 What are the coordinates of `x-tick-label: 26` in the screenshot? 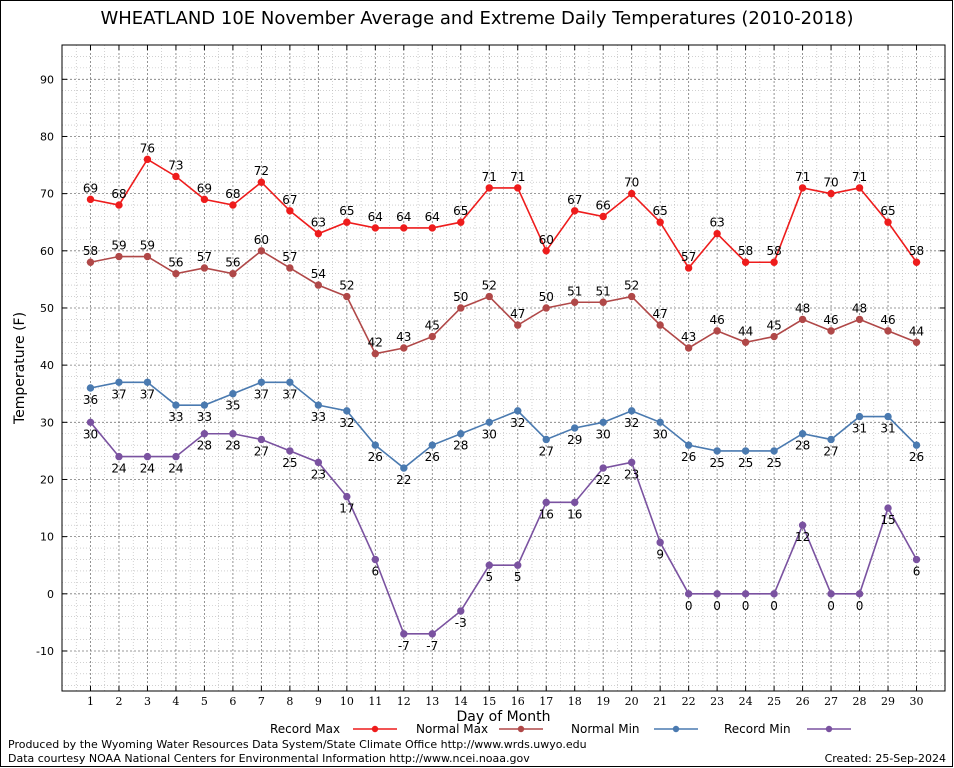 It's located at (803, 701).